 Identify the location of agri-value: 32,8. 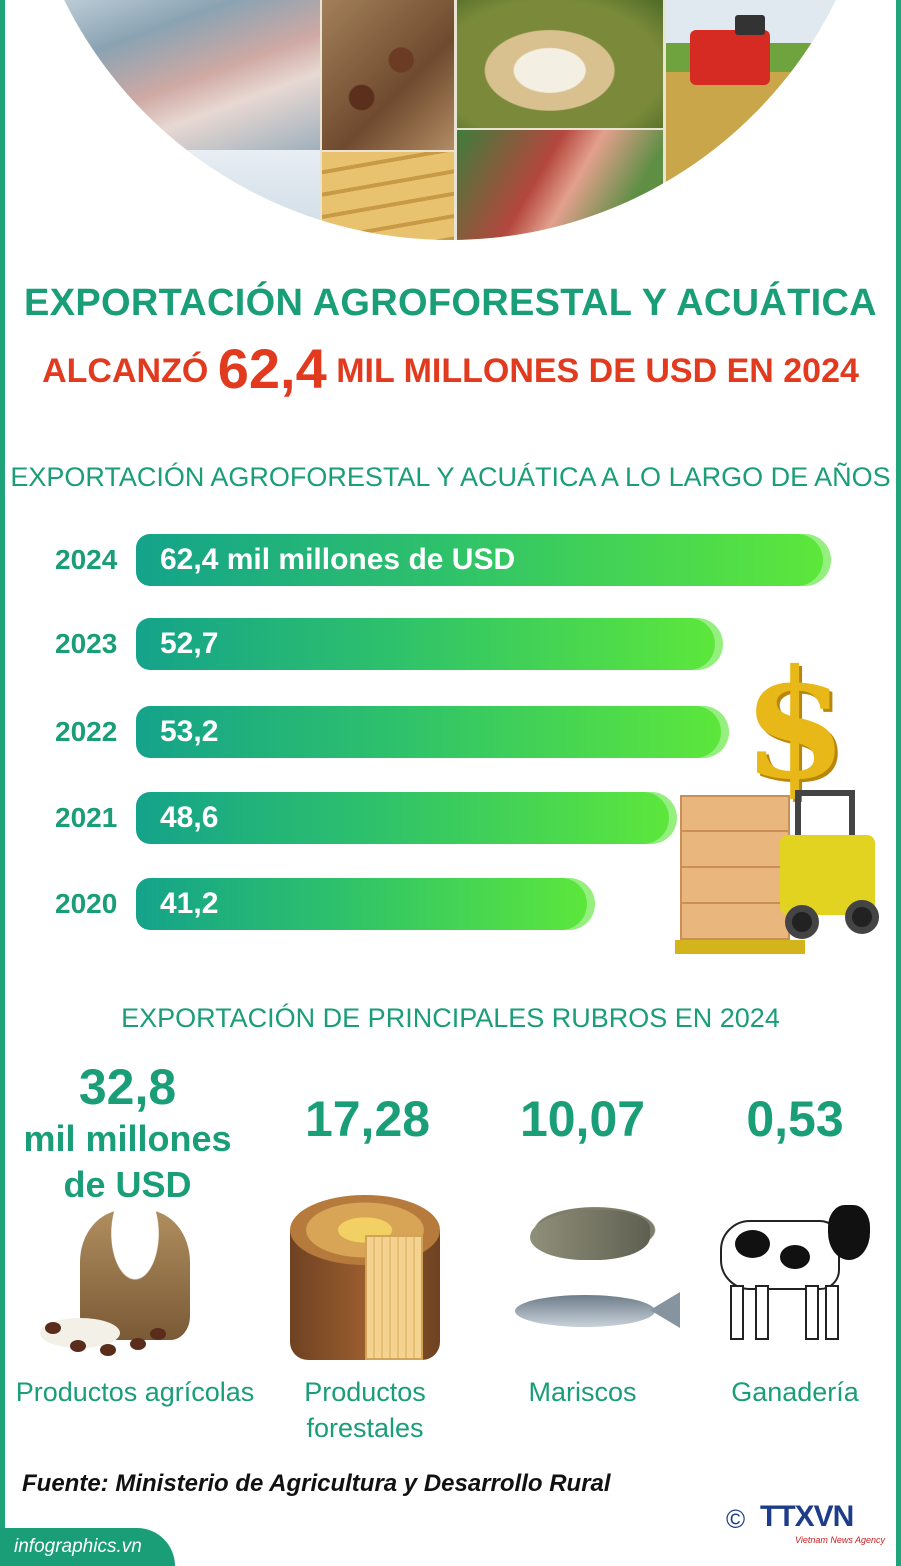
(127, 1087).